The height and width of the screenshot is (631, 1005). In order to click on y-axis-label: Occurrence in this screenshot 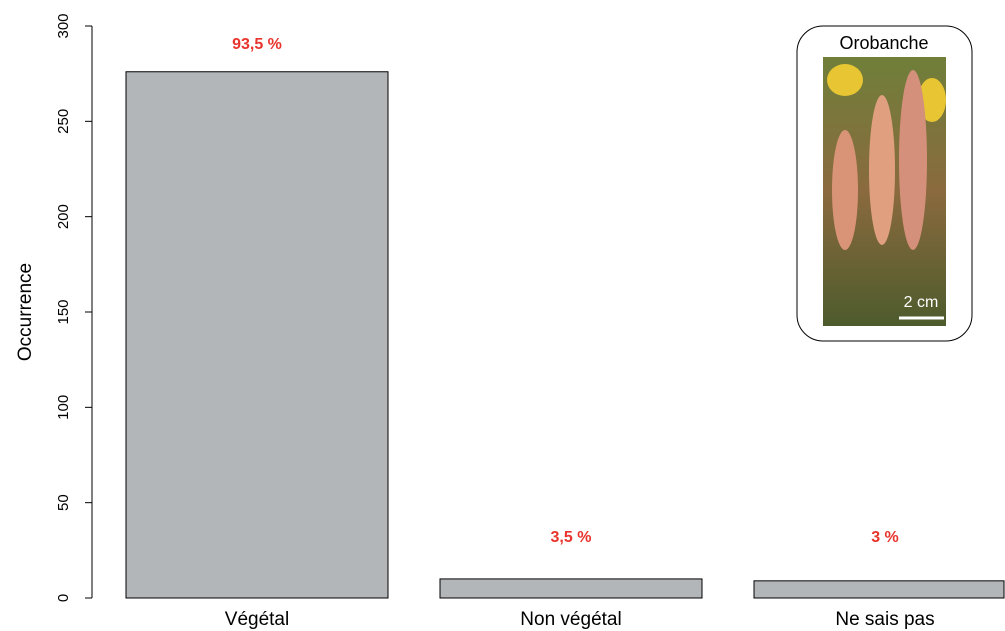, I will do `click(25, 312)`.